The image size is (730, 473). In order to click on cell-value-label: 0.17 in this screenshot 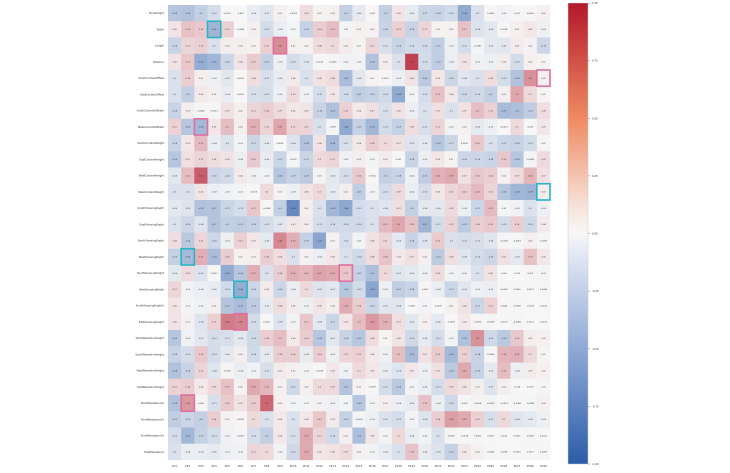, I will do `click(346, 274)`.